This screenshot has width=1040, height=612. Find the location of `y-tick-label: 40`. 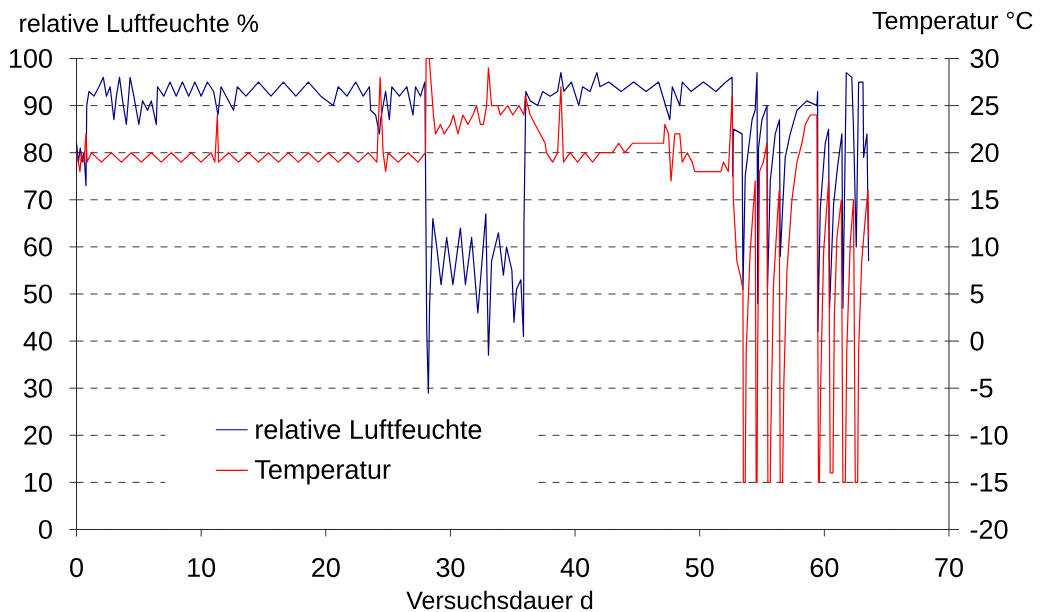

y-tick-label: 40 is located at coordinates (37, 341).